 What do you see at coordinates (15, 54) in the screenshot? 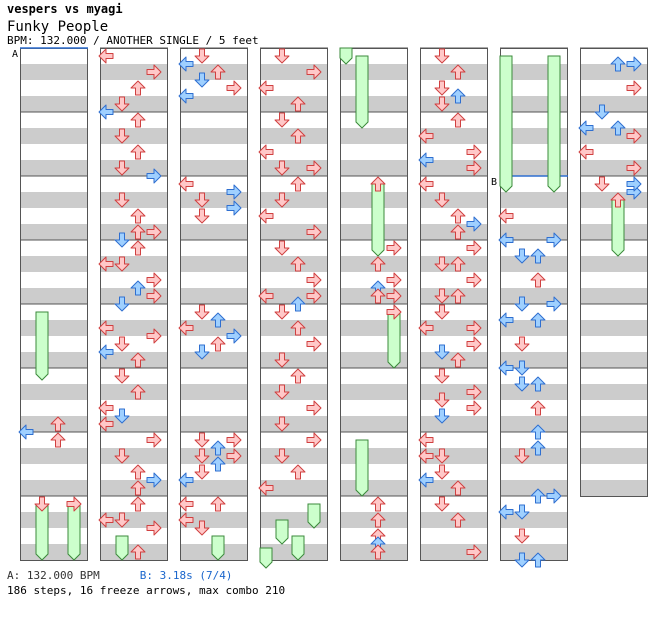
I see `marker-a: A` at bounding box center [15, 54].